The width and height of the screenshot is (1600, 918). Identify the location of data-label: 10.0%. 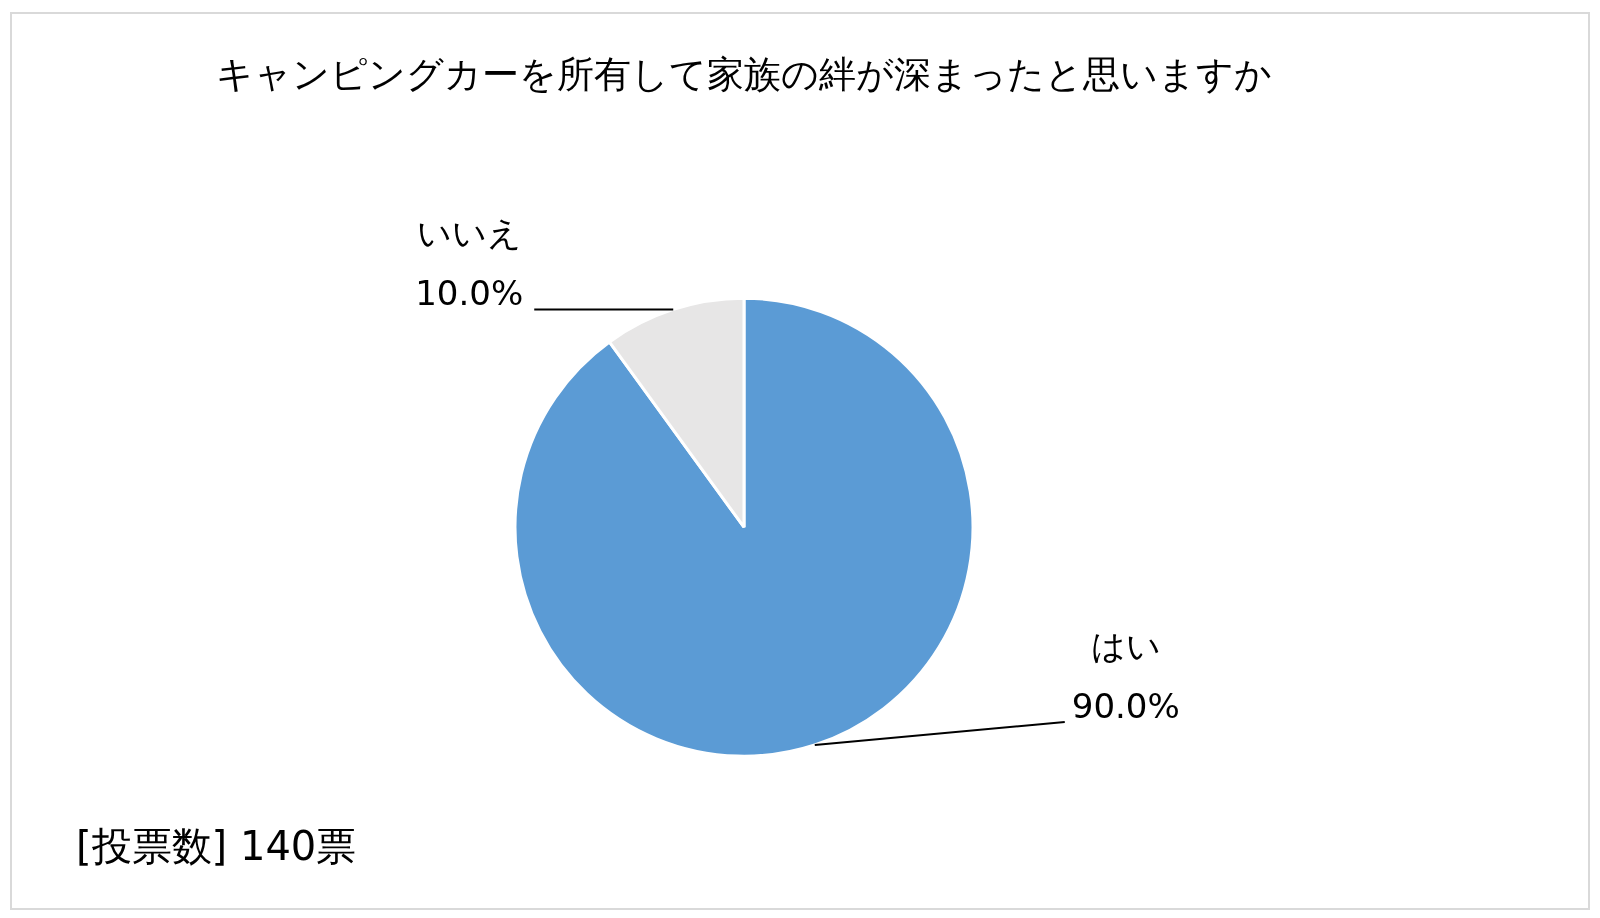
(469, 293).